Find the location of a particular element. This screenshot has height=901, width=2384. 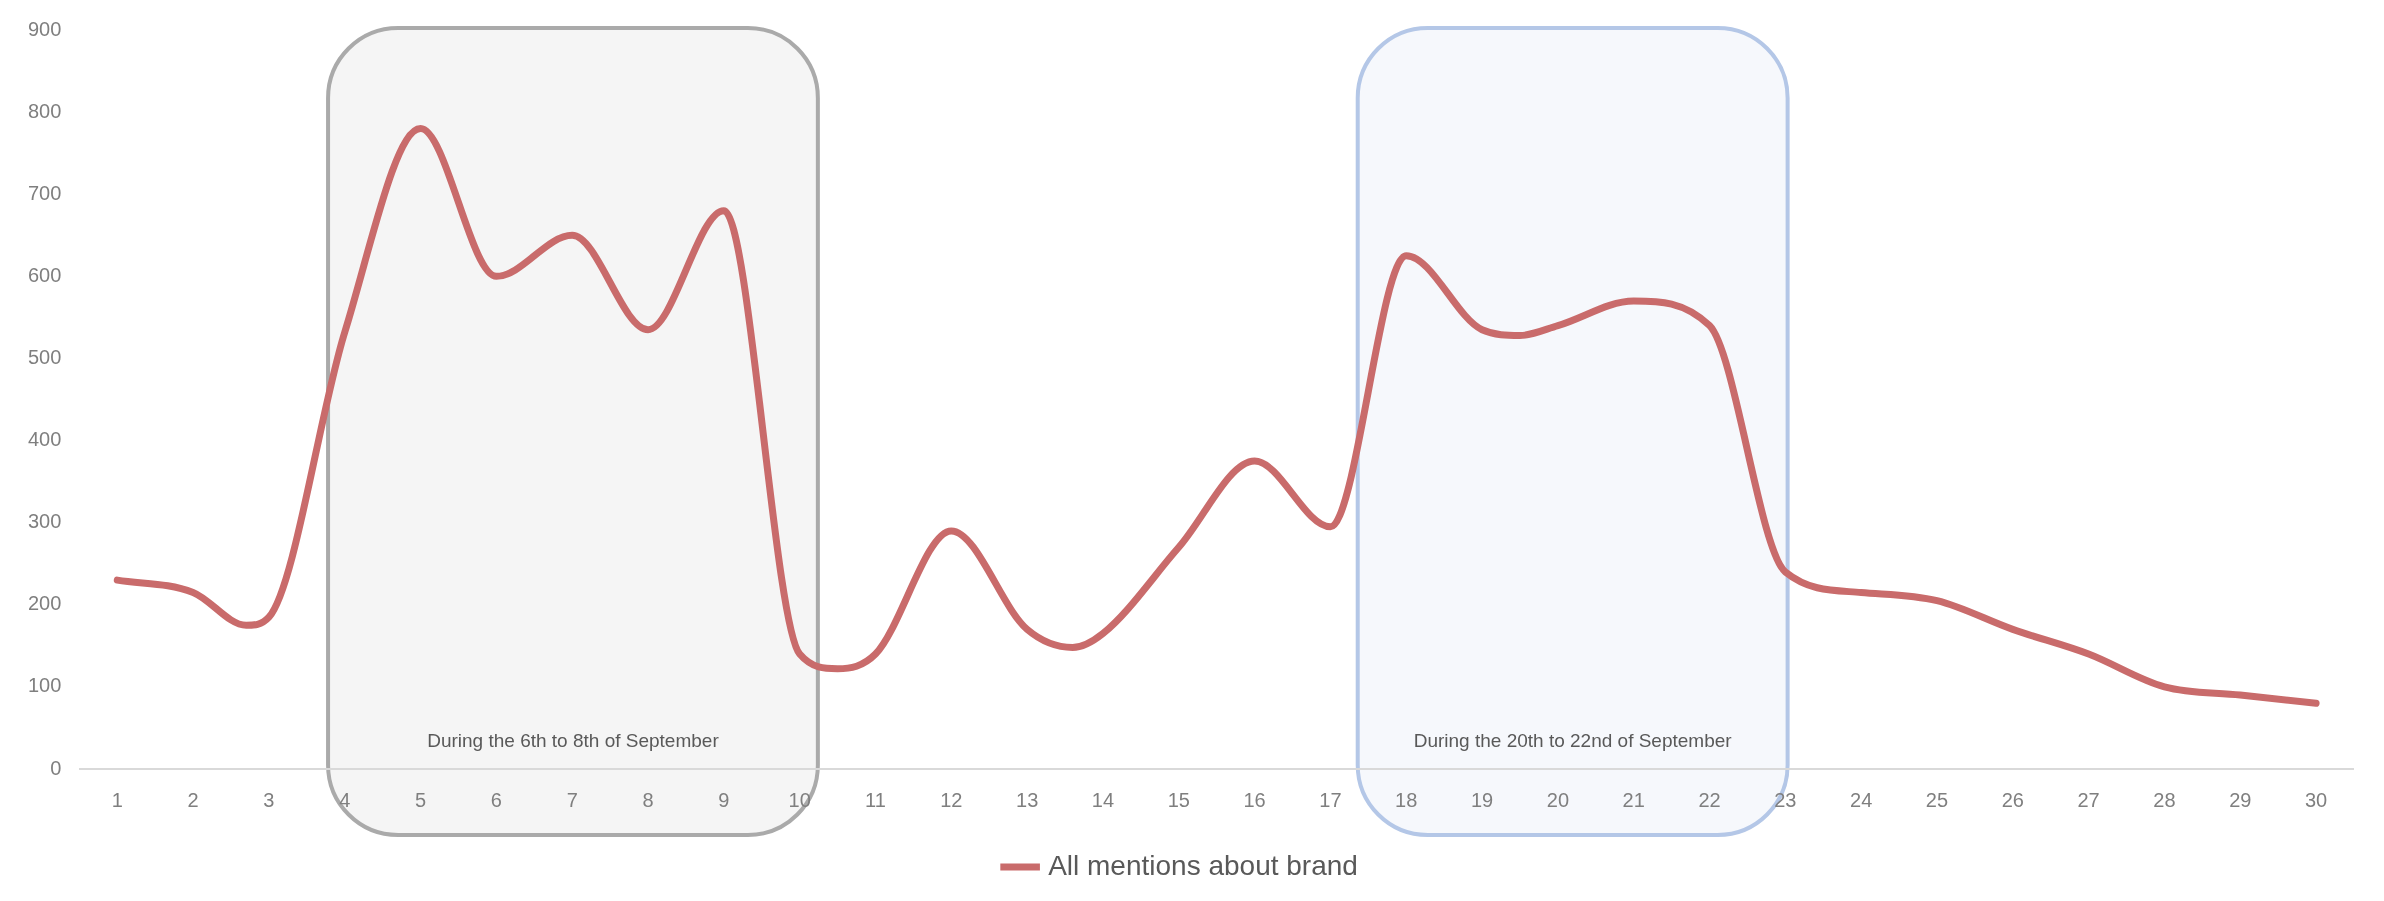

x-tick-label: 22 is located at coordinates (1709, 799).